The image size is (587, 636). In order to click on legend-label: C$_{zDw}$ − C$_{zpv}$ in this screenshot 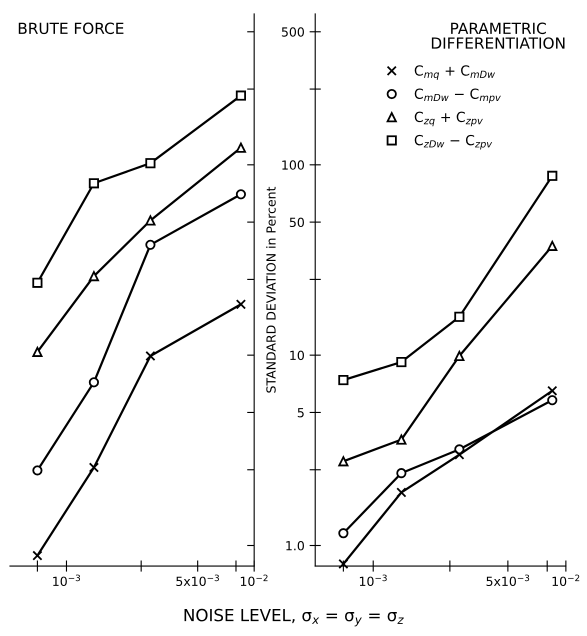, I will do `click(453, 142)`.